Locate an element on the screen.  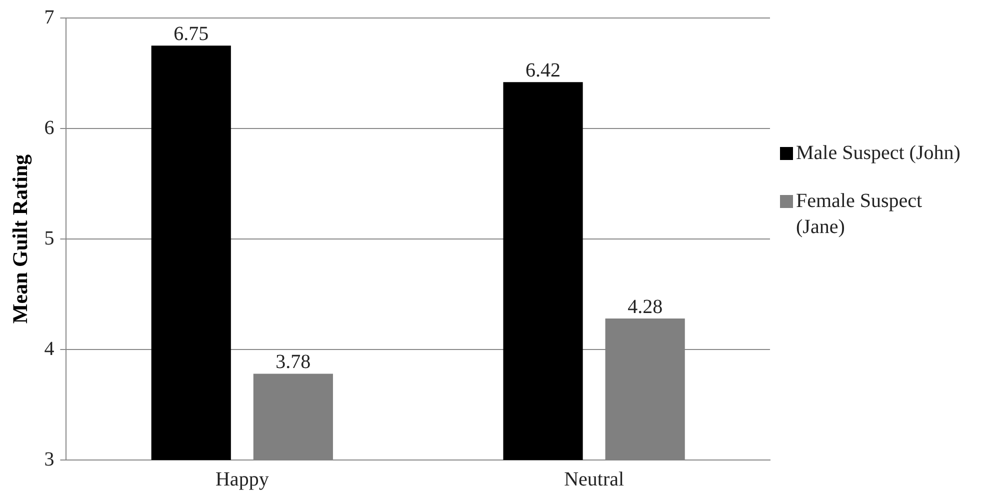
x-tick-label: Happy is located at coordinates (242, 479).